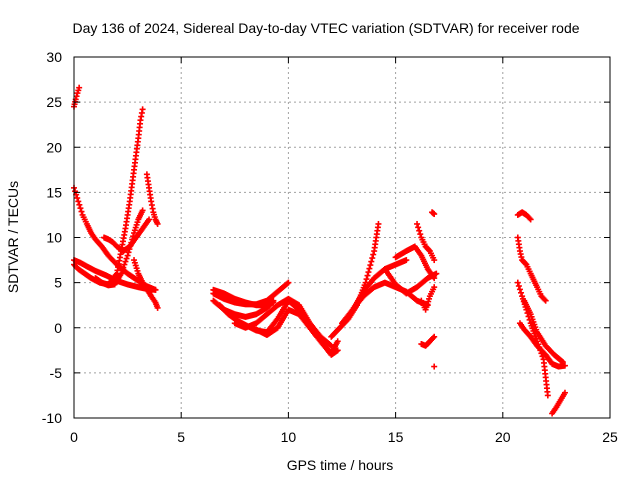  What do you see at coordinates (58, 328) in the screenshot?
I see `y-tick-label: 0` at bounding box center [58, 328].